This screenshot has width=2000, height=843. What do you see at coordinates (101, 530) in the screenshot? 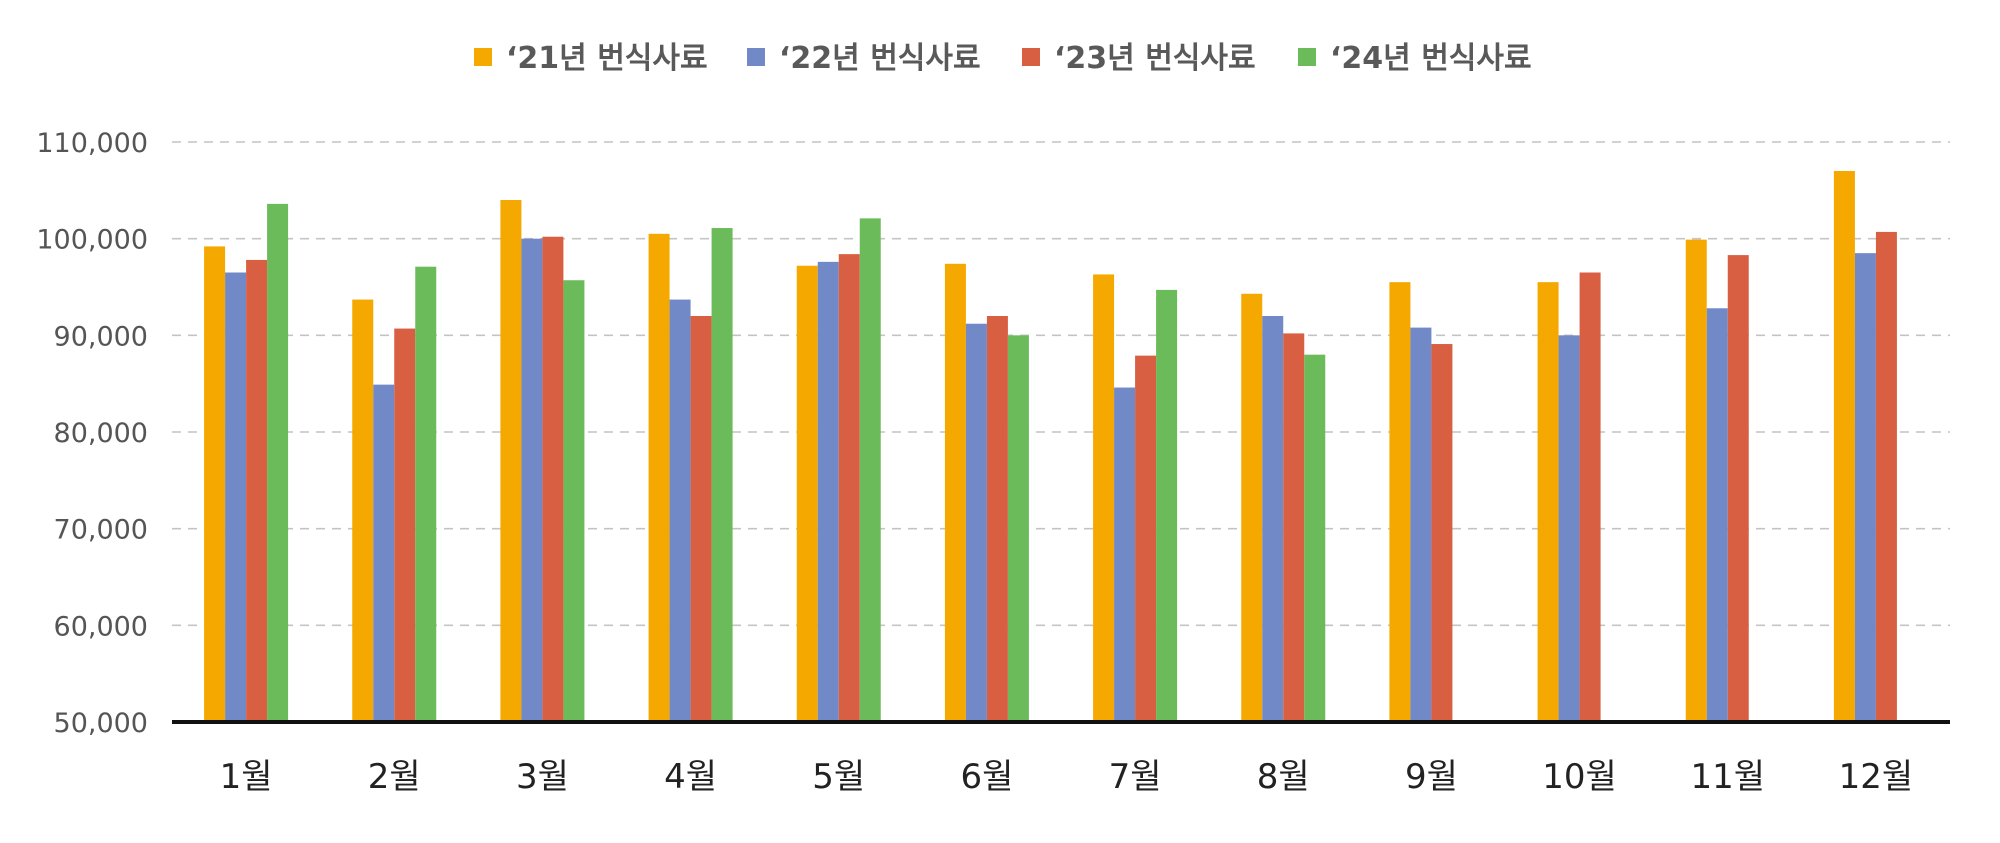
I see `y-tick-label: 70,000` at bounding box center [101, 530].